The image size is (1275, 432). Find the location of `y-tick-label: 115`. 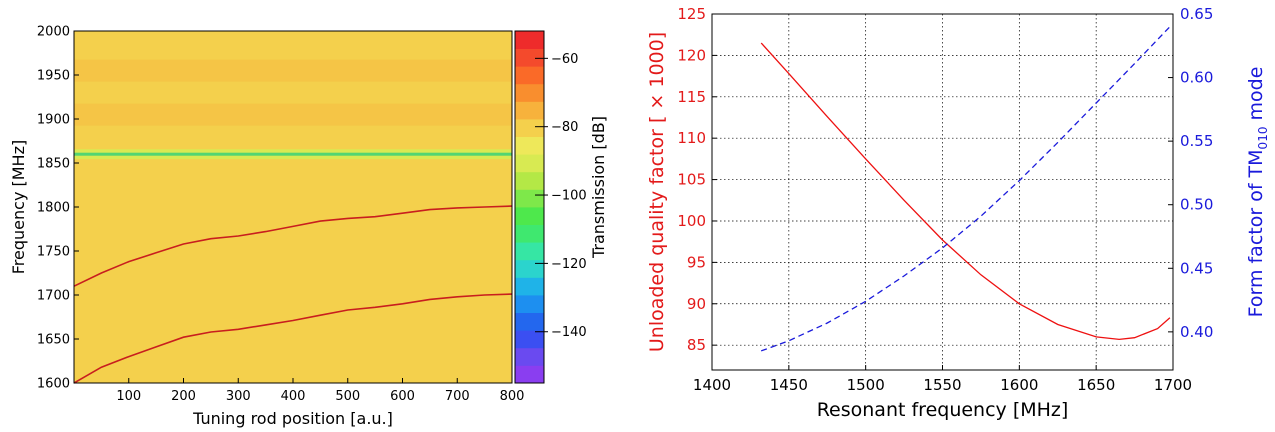

y-tick-label: 115 is located at coordinates (691, 97).